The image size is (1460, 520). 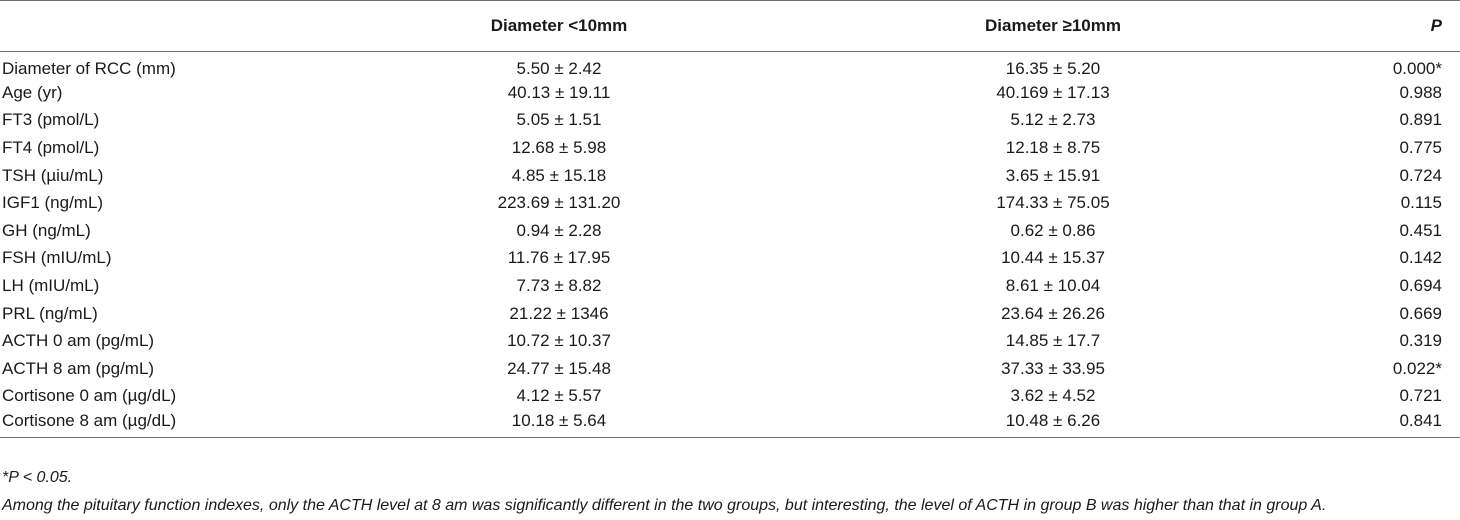 I want to click on cell-p-value: 0.721, so click(x=1420, y=396).